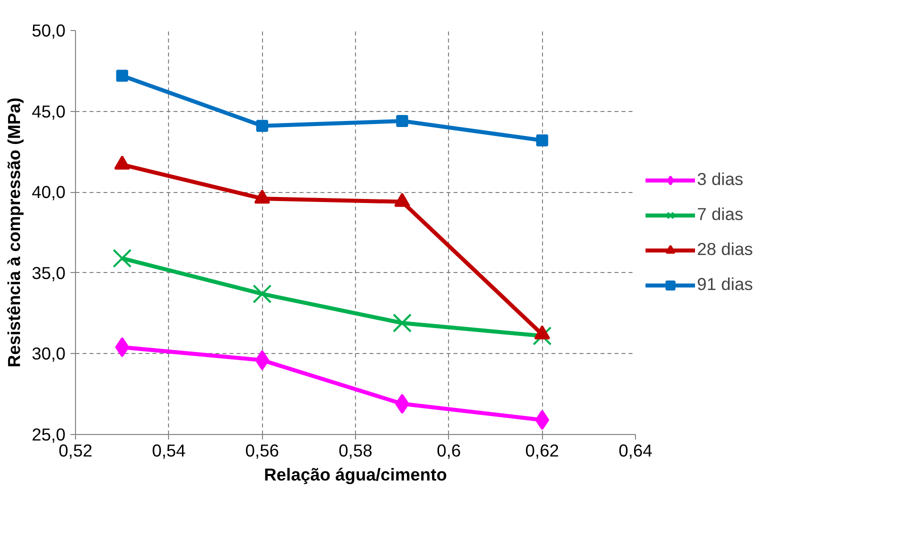 The width and height of the screenshot is (917, 556). Describe the element at coordinates (448, 450) in the screenshot. I see `x-tick-label: 0,6` at that location.